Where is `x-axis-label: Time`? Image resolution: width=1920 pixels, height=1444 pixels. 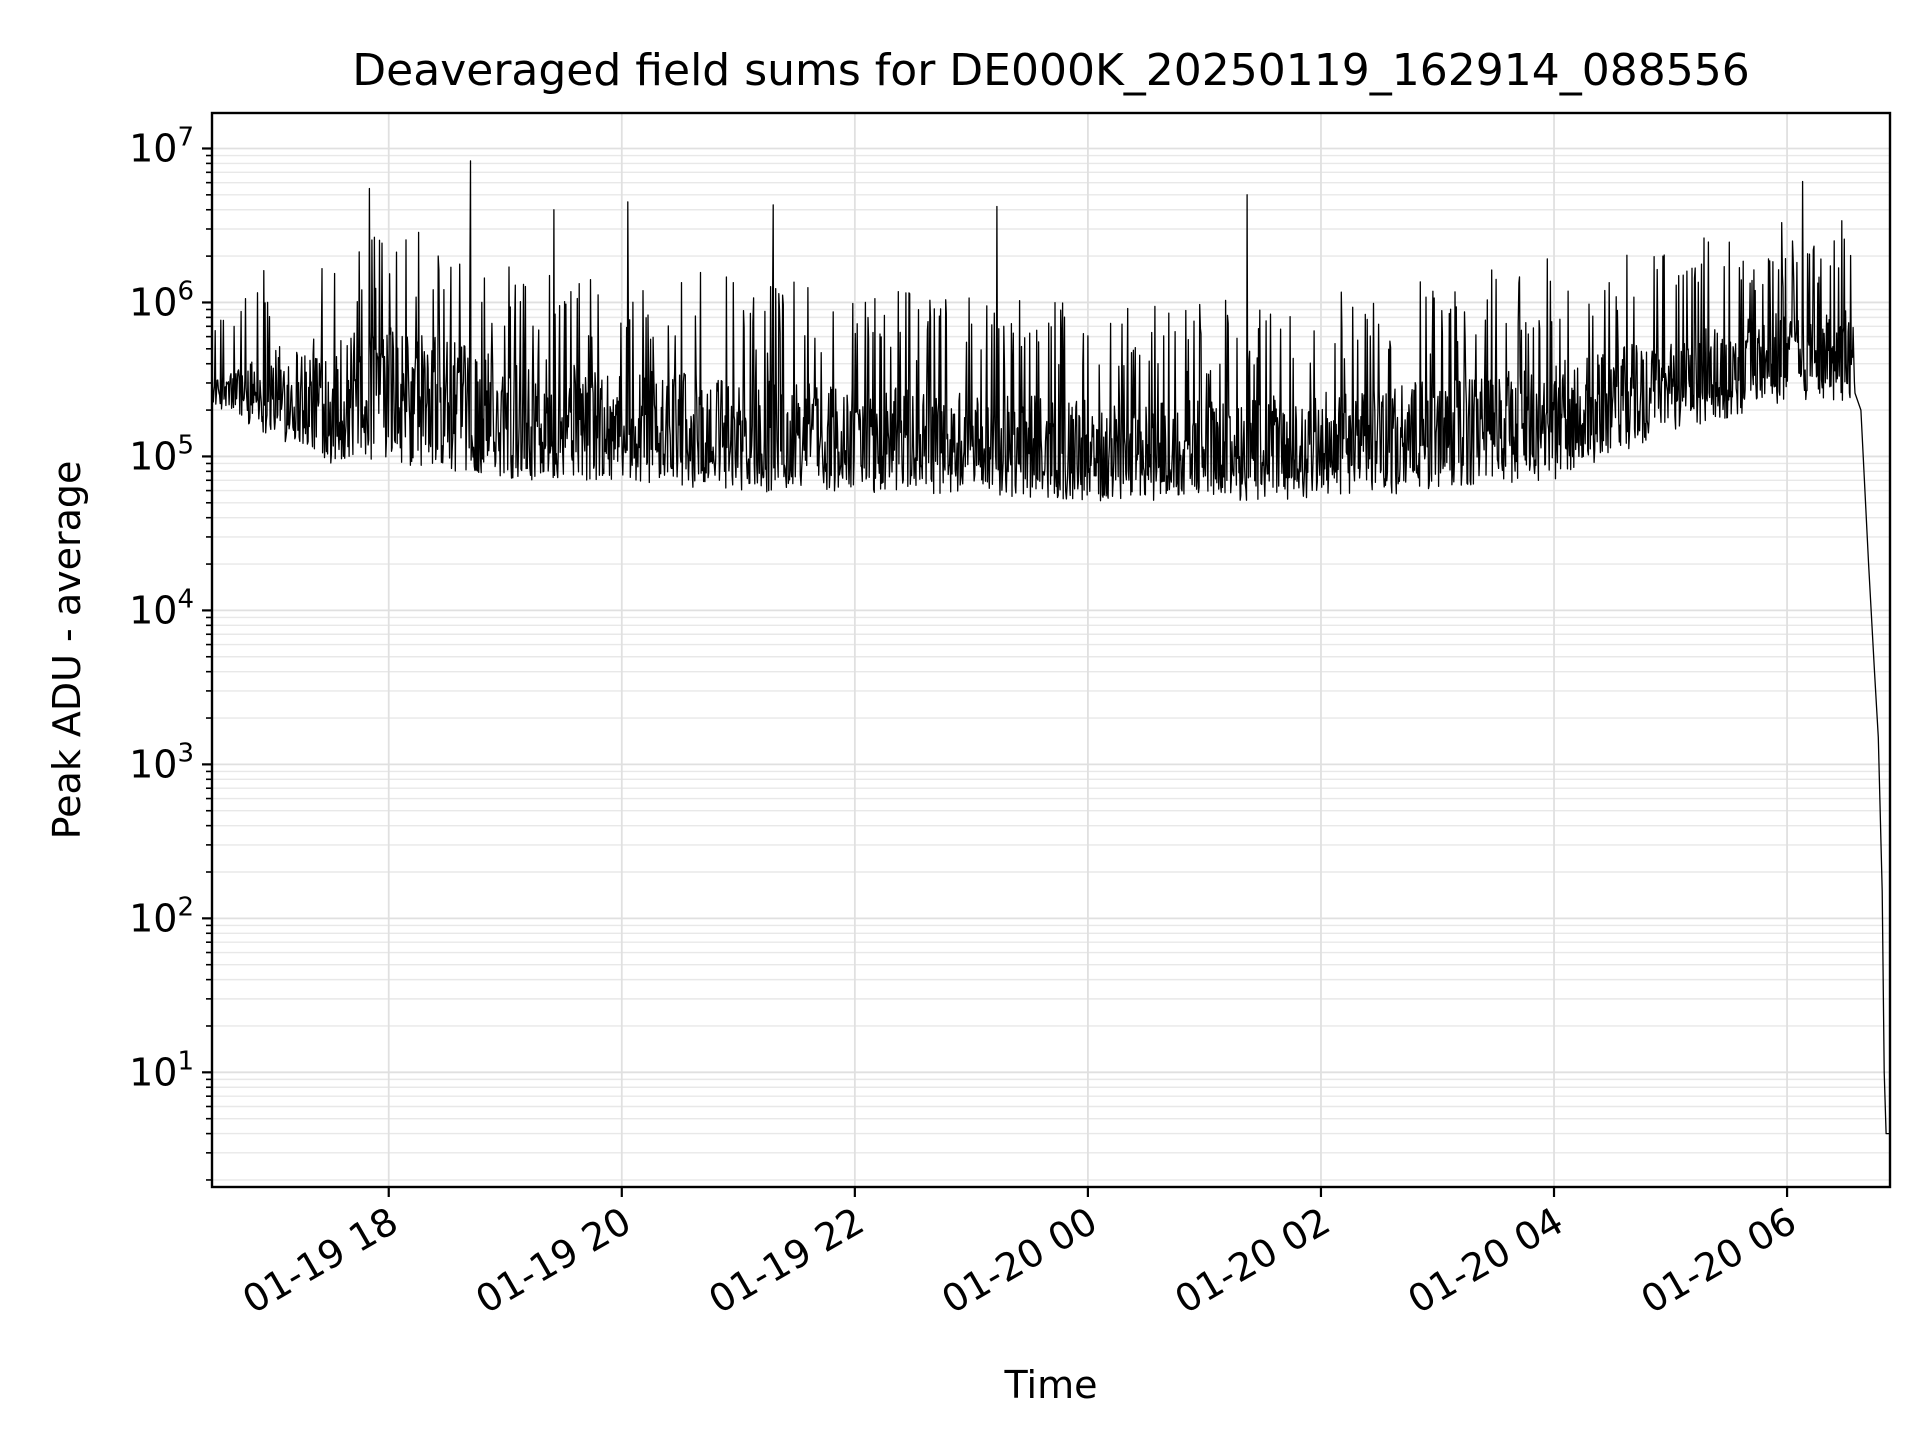 x-axis-label: Time is located at coordinates (1051, 1385).